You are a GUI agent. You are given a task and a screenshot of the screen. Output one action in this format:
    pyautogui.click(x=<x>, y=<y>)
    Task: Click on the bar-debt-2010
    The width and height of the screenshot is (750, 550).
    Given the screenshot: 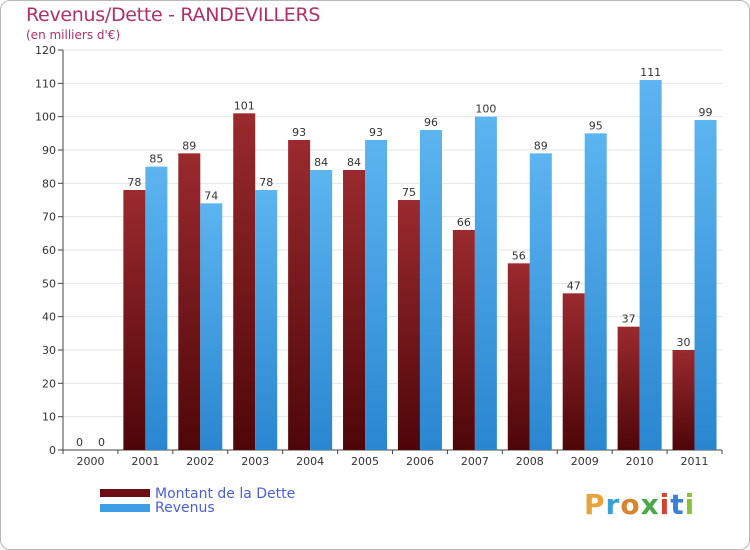 What is the action you would take?
    pyautogui.click(x=628, y=388)
    